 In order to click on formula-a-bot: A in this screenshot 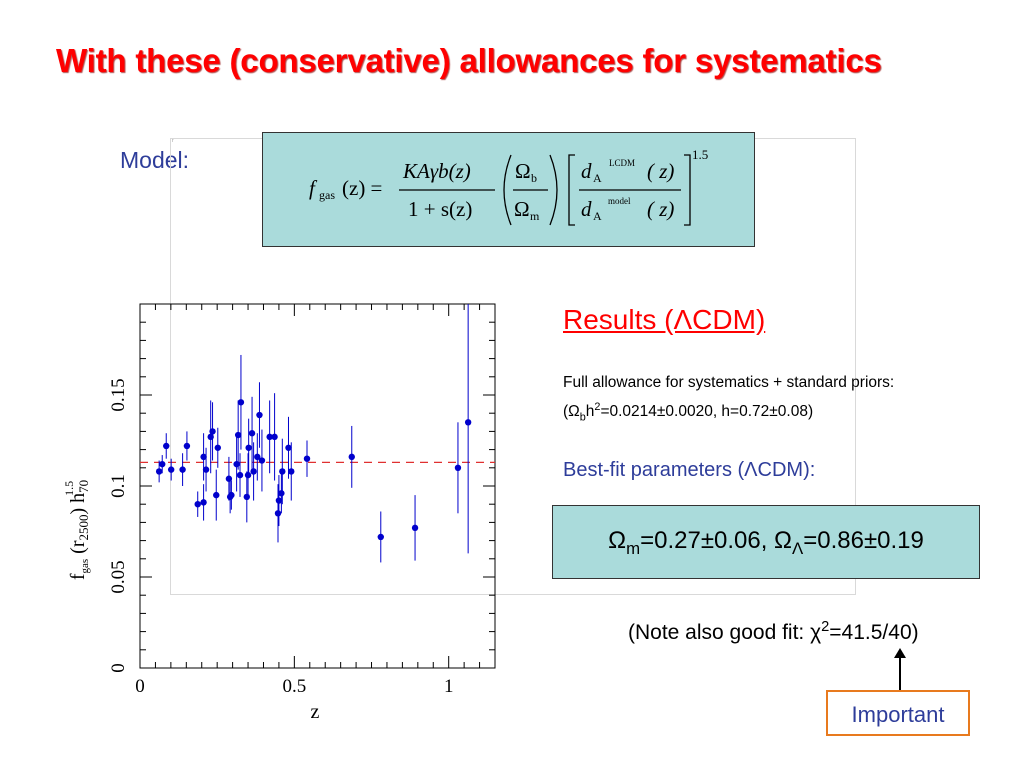, I will do `click(597, 216)`.